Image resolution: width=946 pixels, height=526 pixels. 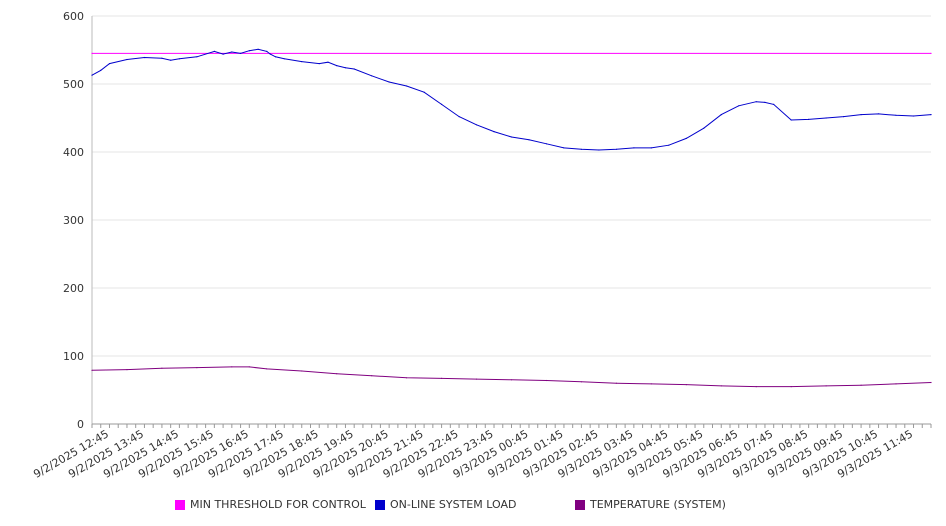 What do you see at coordinates (453, 504) in the screenshot?
I see `legend-label-system-load: ON-LINE SYSTEM LOAD` at bounding box center [453, 504].